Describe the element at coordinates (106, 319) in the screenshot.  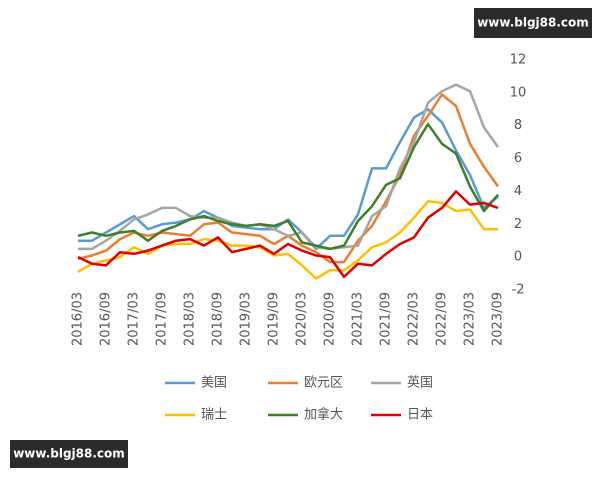
I see `x-tick-label: 2016/09` at that location.